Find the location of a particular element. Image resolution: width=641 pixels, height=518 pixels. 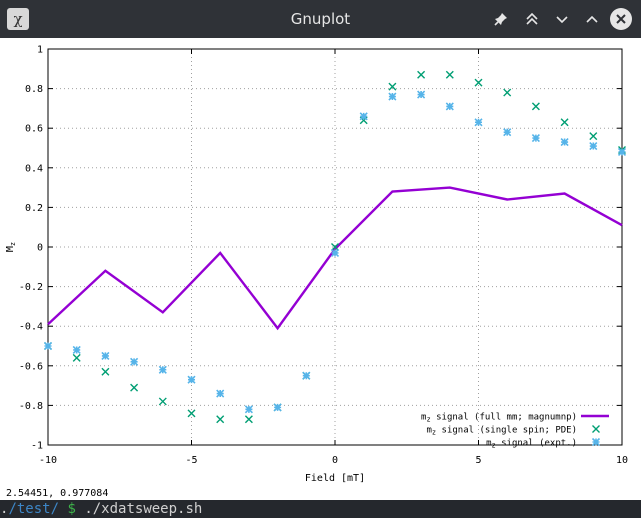

coordinate-statusbar: 2.54451, 0.977084 is located at coordinates (320, 493).